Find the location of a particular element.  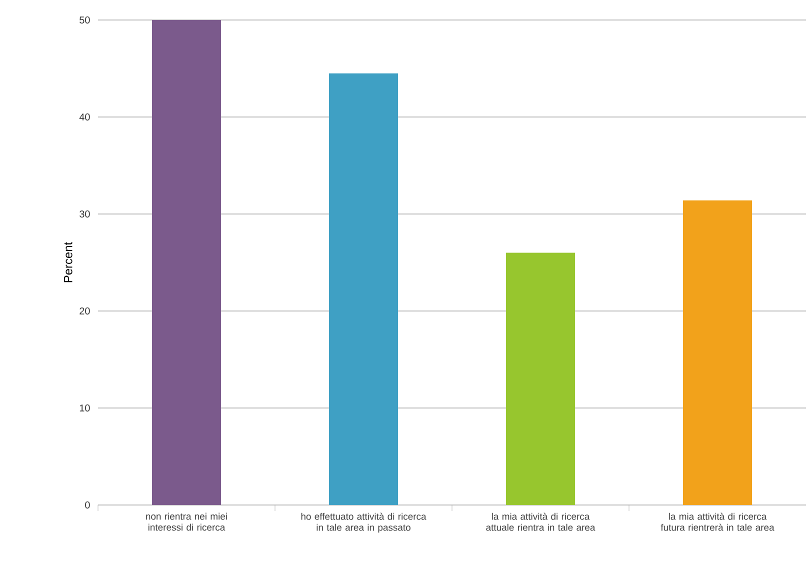

y-tick-label: 0 is located at coordinates (87, 505).